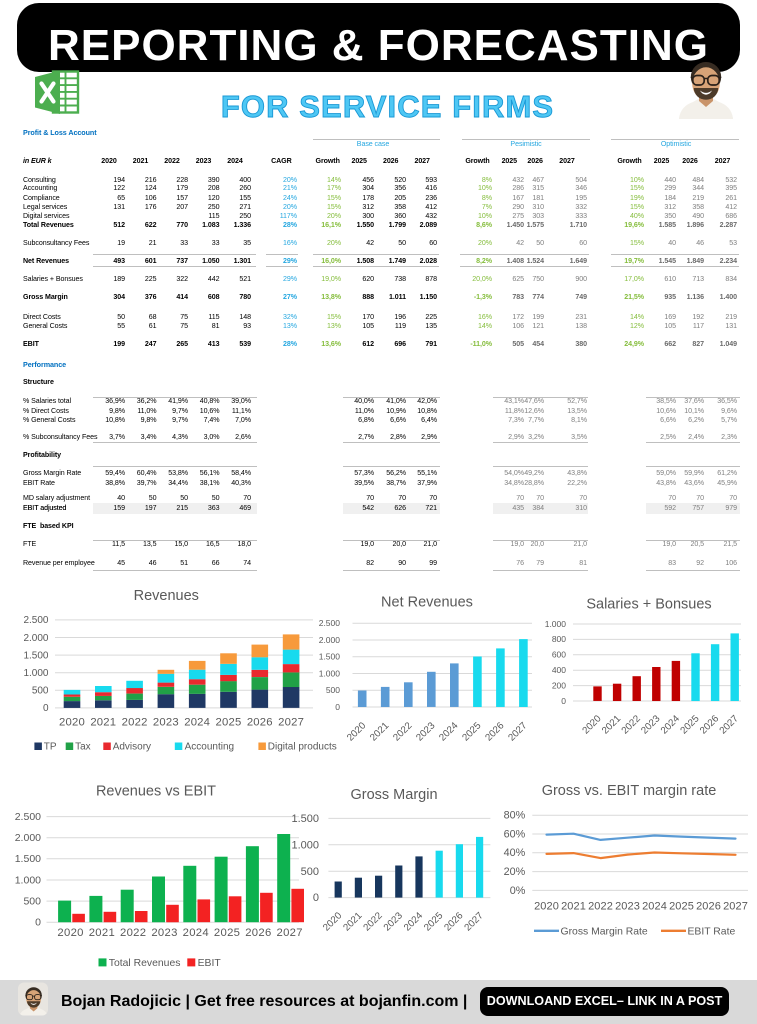 The width and height of the screenshot is (757, 1024). Describe the element at coordinates (210, 963) in the screenshot. I see `svg-text: EBIT` at that location.